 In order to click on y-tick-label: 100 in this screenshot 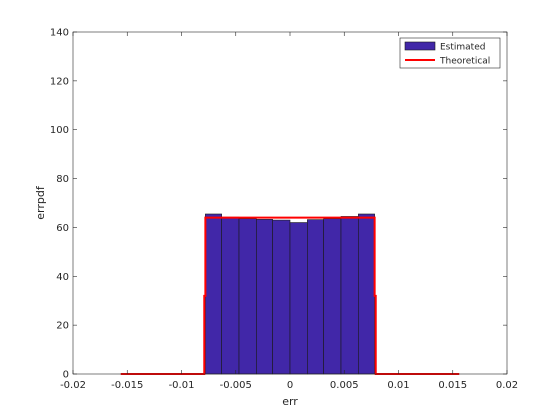, I will do `click(59, 130)`.